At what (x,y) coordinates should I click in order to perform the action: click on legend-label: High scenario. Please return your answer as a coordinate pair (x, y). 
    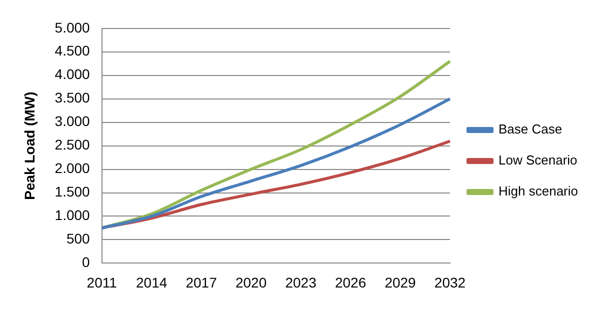
    Looking at the image, I should click on (538, 191).